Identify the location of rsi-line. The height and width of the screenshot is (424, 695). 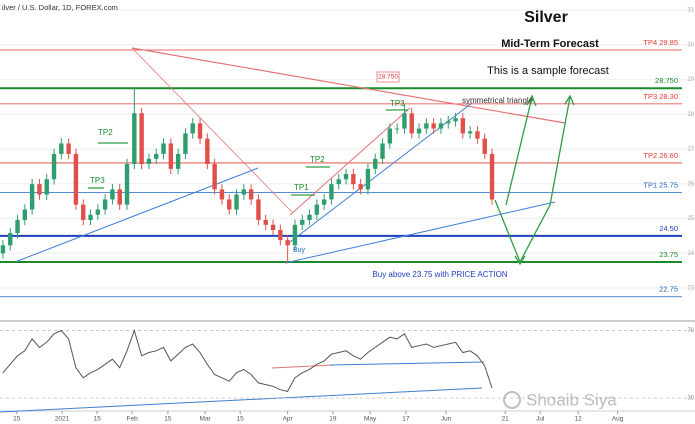
(247, 360).